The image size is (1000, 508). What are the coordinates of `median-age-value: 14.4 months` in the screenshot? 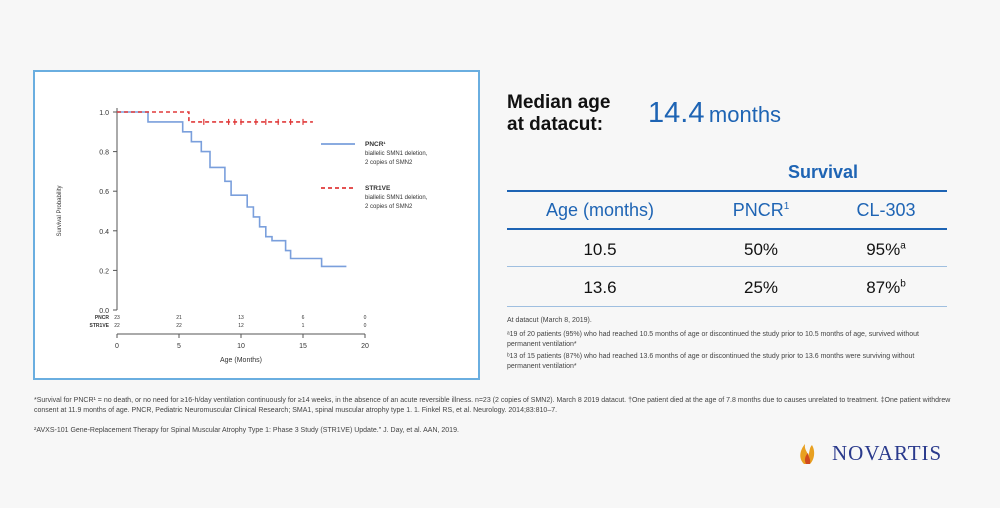 It's located at (714, 113).